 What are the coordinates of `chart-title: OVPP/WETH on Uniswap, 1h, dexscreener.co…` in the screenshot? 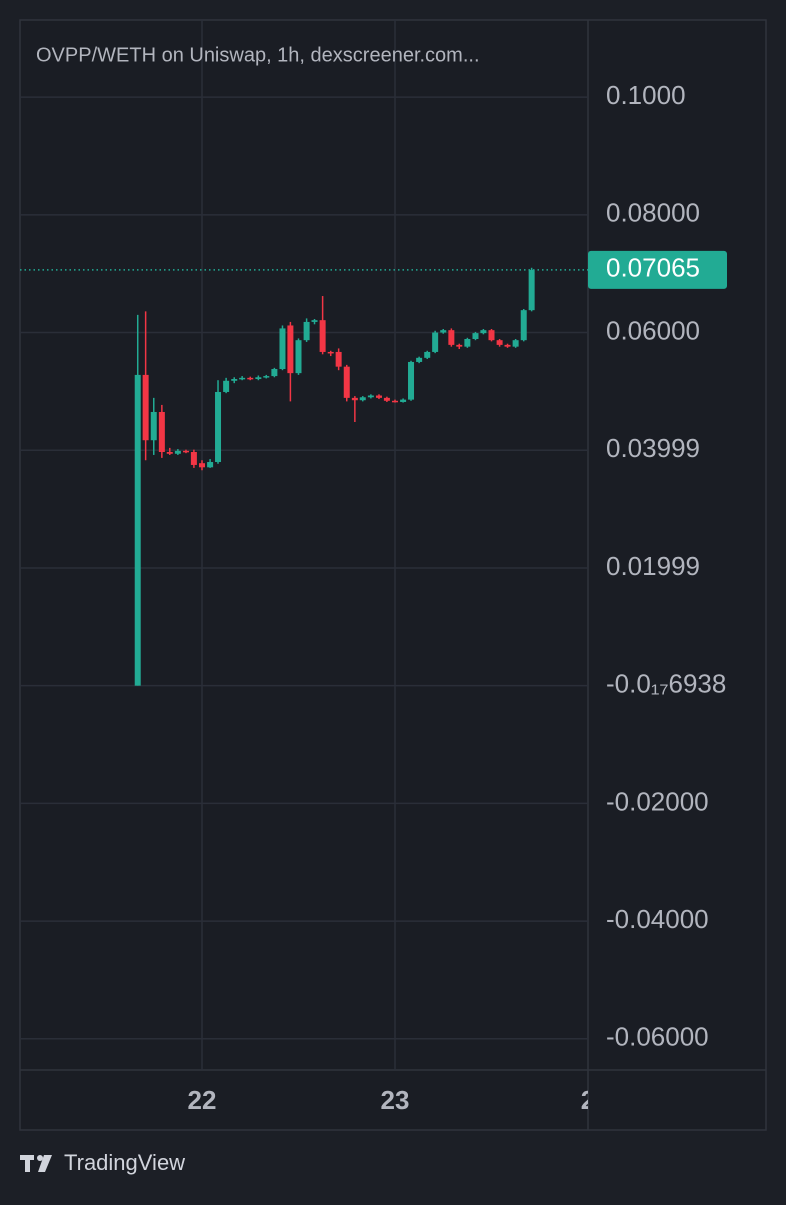 It's located at (258, 55).